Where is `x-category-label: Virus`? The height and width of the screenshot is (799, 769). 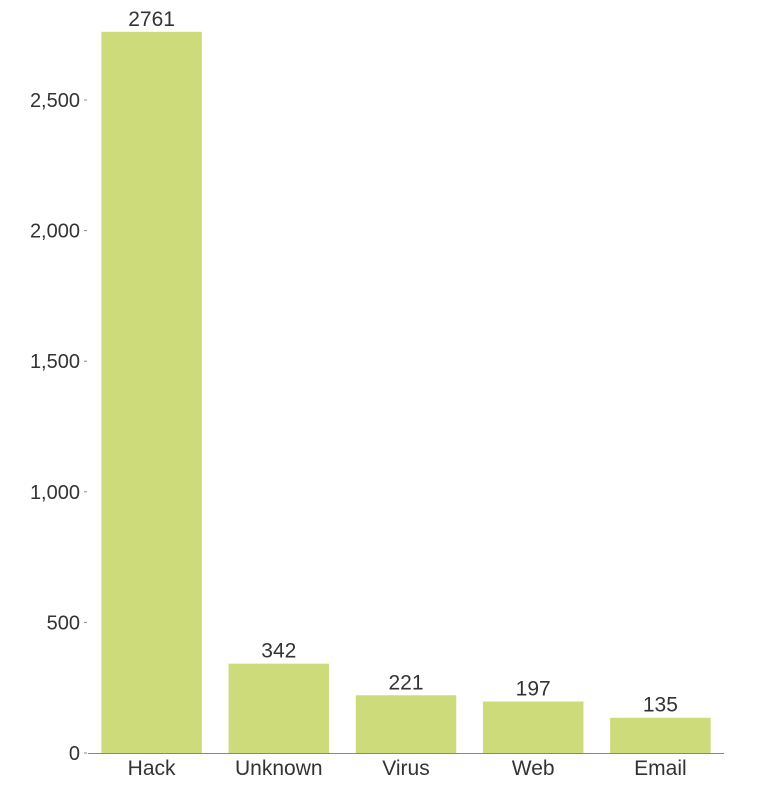 x-category-label: Virus is located at coordinates (405, 768).